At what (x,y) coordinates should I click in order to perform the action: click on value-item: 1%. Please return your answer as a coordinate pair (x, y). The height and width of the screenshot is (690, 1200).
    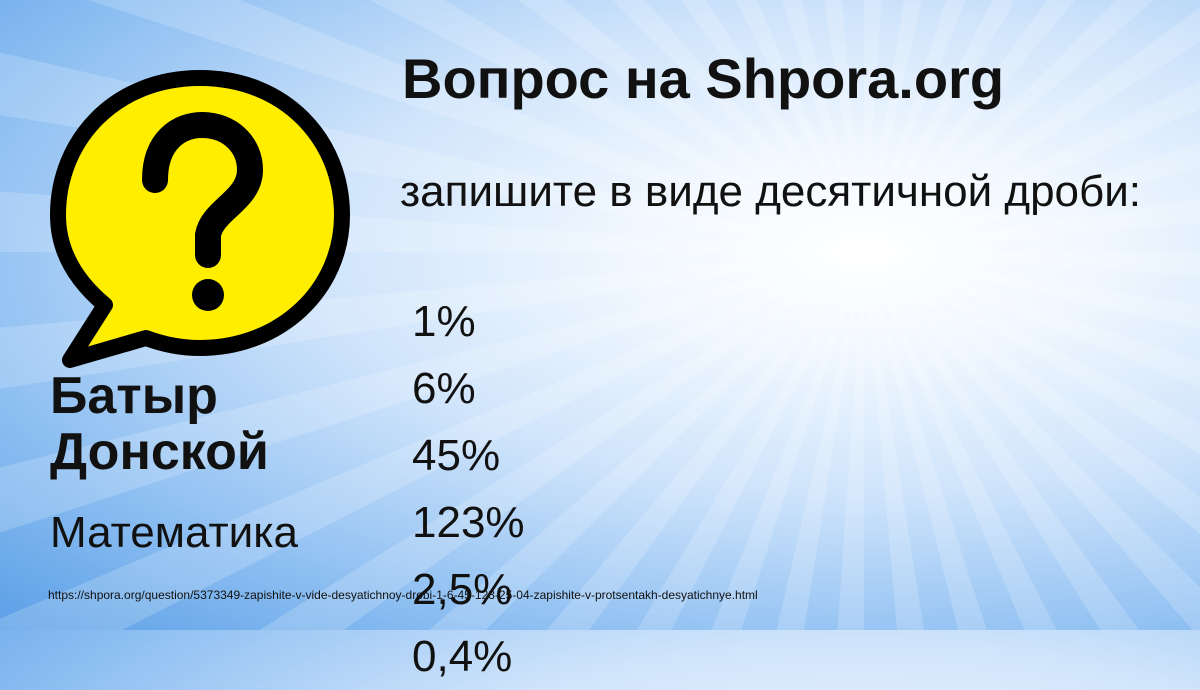
    Looking at the image, I should click on (444, 321).